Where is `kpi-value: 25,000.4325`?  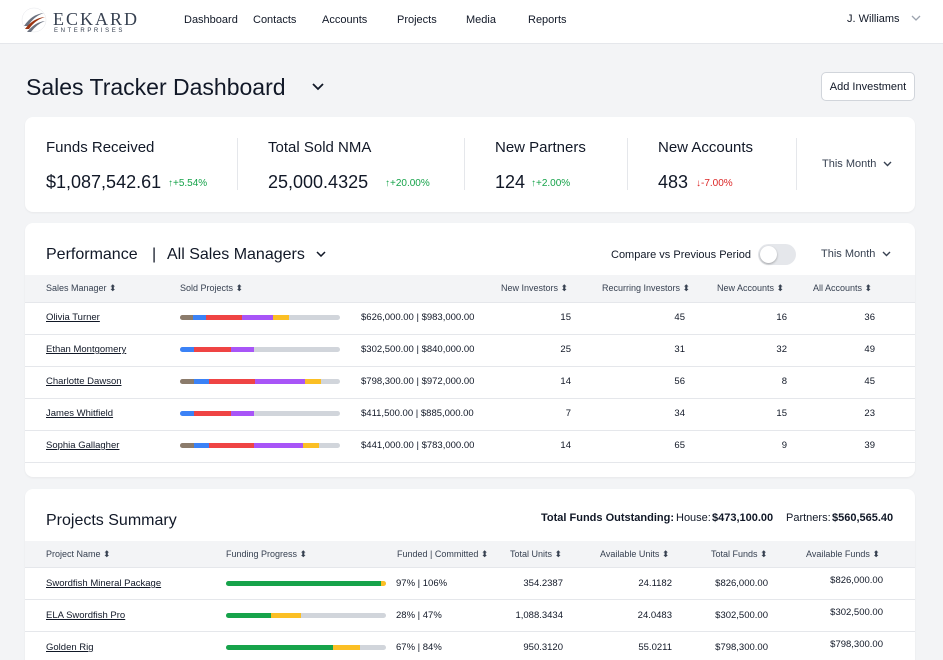 kpi-value: 25,000.4325 is located at coordinates (318, 182).